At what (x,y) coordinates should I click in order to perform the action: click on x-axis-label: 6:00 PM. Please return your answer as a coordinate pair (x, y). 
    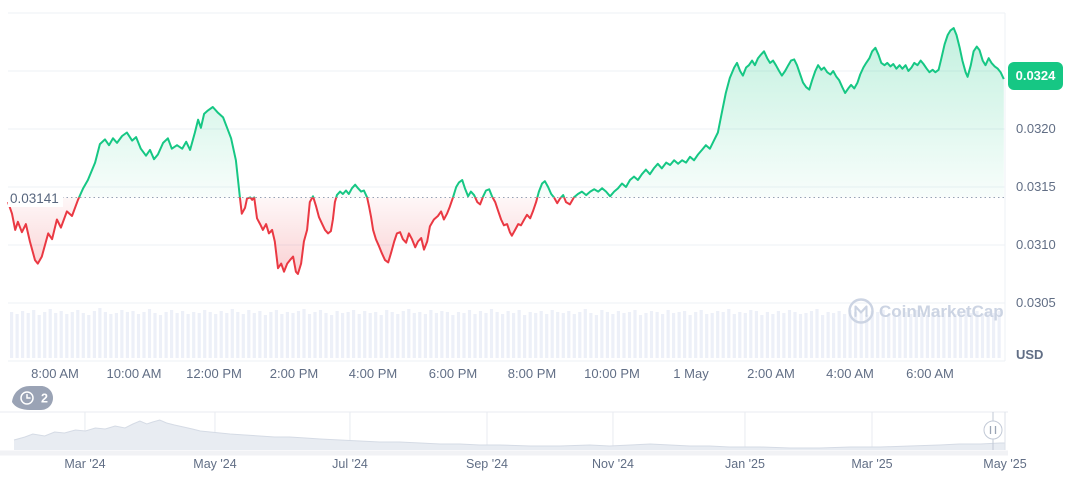
    Looking at the image, I should click on (453, 373).